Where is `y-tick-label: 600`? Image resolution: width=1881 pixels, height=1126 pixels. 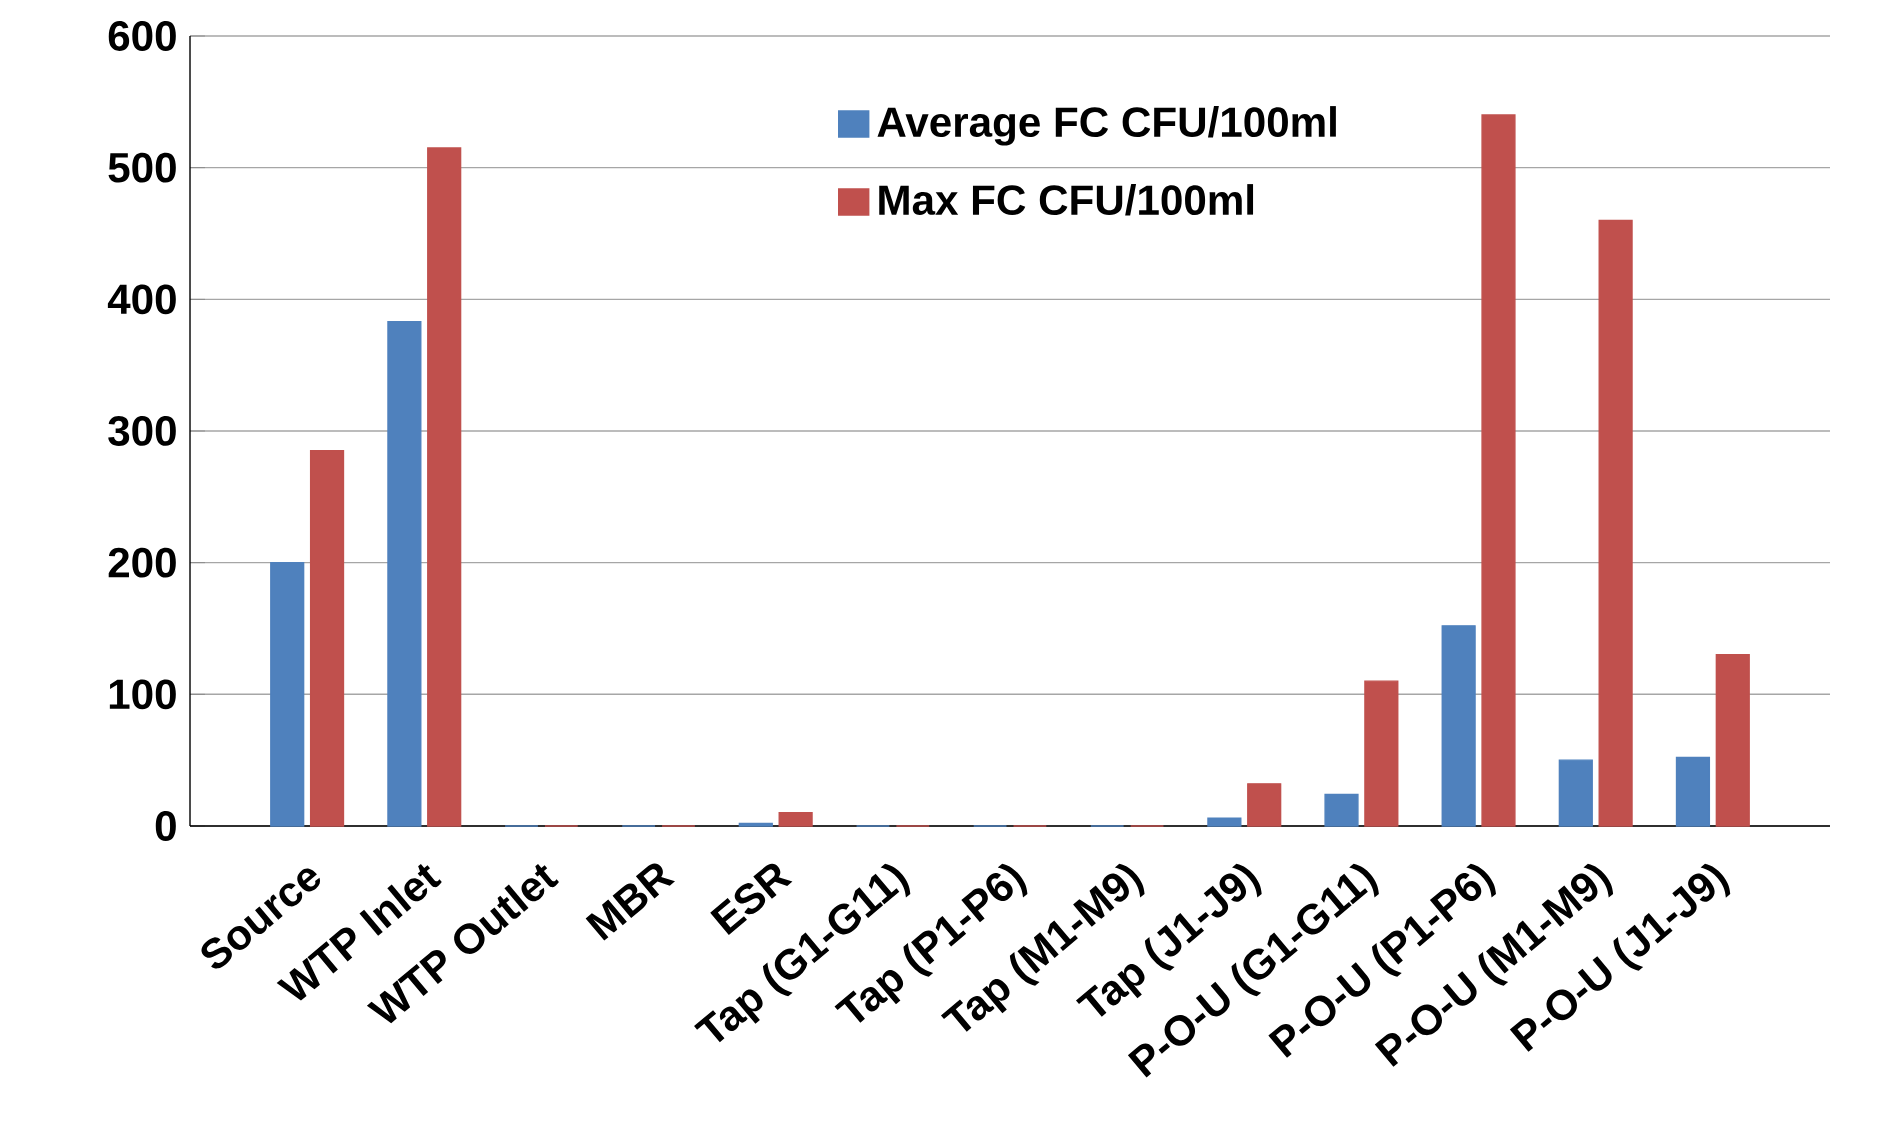
y-tick-label: 600 is located at coordinates (142, 36).